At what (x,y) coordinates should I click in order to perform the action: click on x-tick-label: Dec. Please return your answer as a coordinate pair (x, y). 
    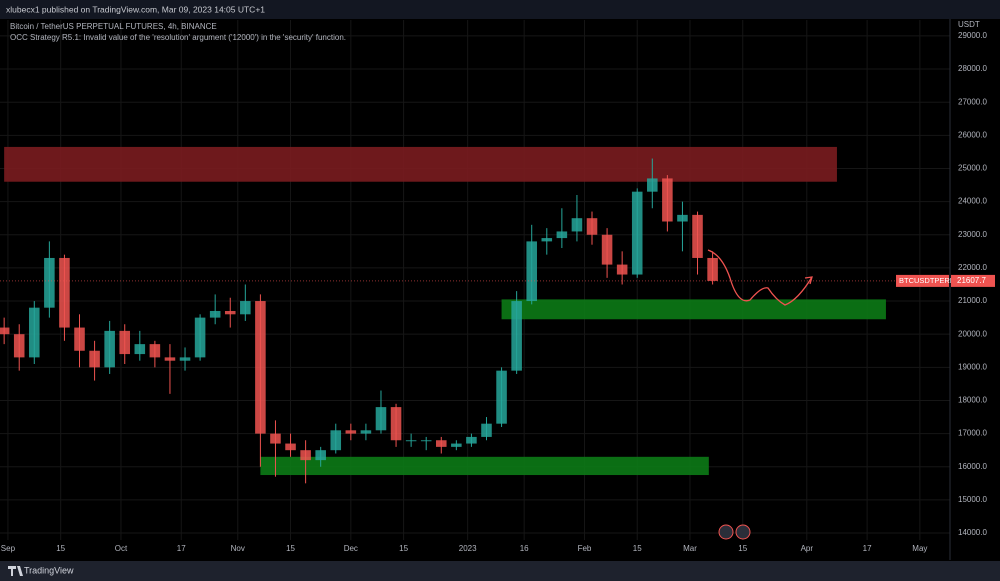
    Looking at the image, I should click on (351, 548).